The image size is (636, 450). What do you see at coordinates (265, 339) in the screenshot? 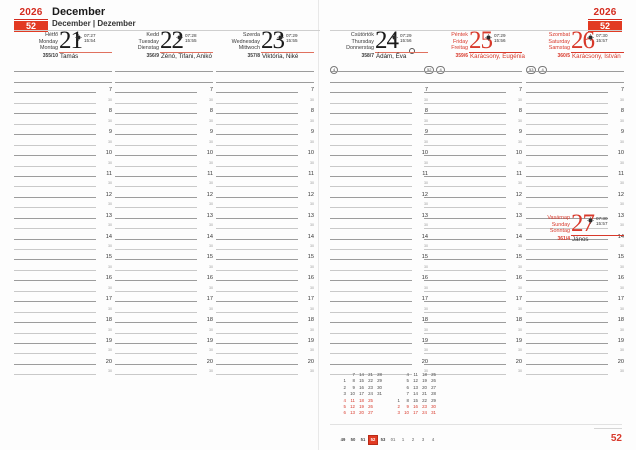
I see `hour-row: 19` at bounding box center [265, 339].